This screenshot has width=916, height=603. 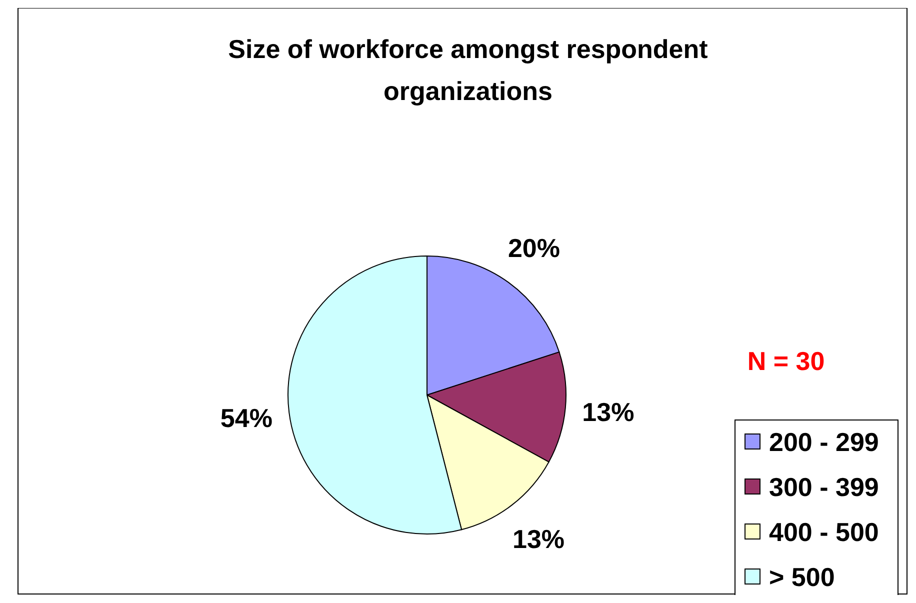 What do you see at coordinates (824, 487) in the screenshot?
I see `legend-label: 300 - 399` at bounding box center [824, 487].